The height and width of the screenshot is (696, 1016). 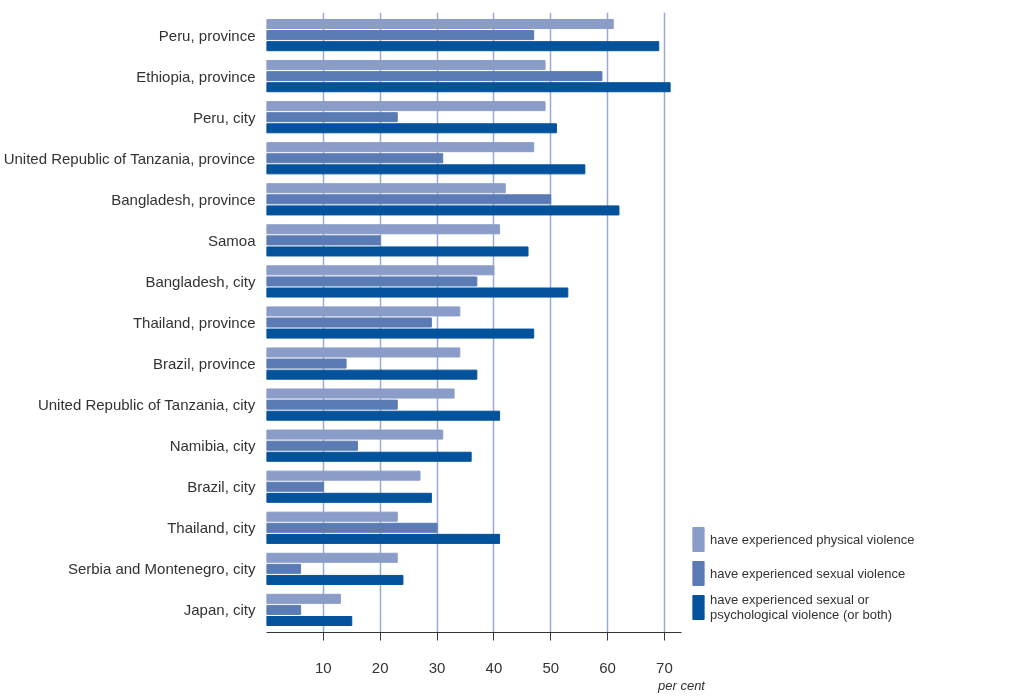 I want to click on x-axis-title: per cent, so click(x=682, y=685).